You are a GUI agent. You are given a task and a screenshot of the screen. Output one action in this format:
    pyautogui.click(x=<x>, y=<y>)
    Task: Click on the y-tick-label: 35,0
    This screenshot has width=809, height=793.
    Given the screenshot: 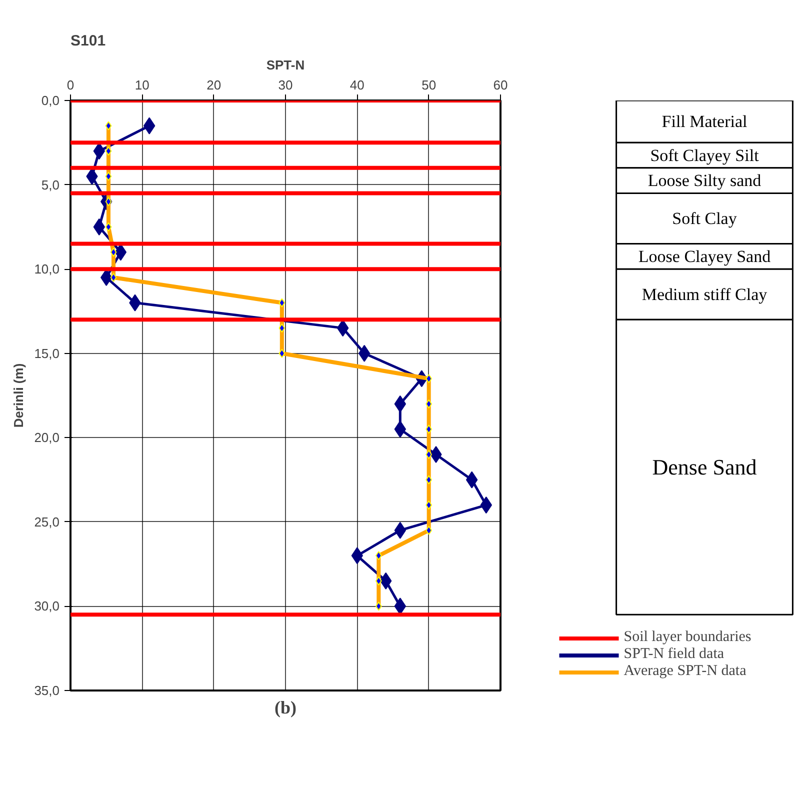 What is the action you would take?
    pyautogui.click(x=47, y=690)
    